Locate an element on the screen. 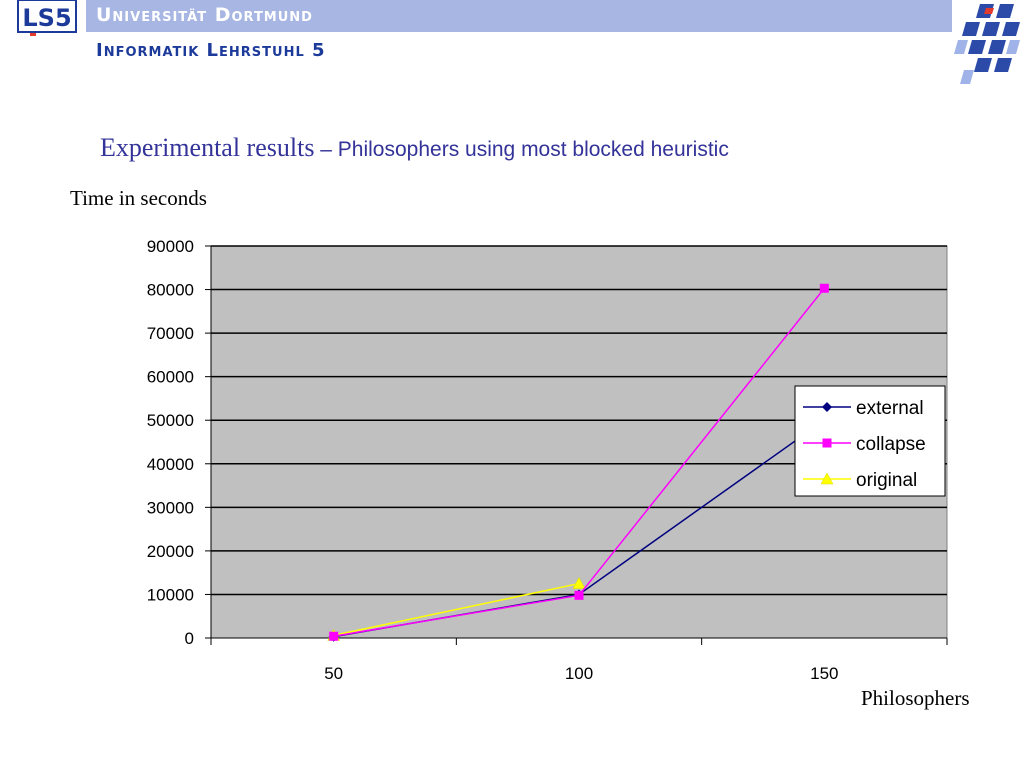 The image size is (1024, 768). y-tick-label: 30000 is located at coordinates (170, 507).